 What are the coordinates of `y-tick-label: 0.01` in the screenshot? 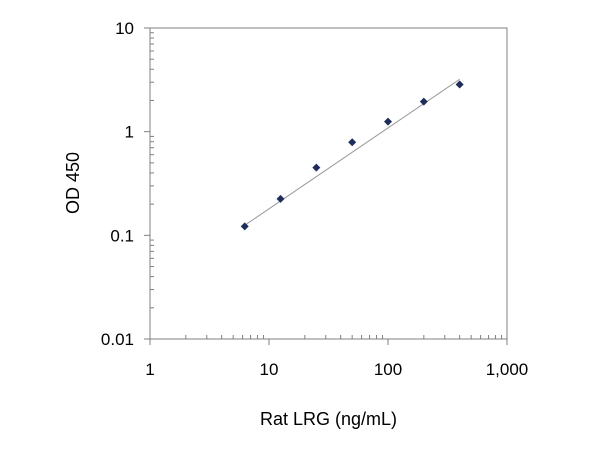 It's located at (117, 339).